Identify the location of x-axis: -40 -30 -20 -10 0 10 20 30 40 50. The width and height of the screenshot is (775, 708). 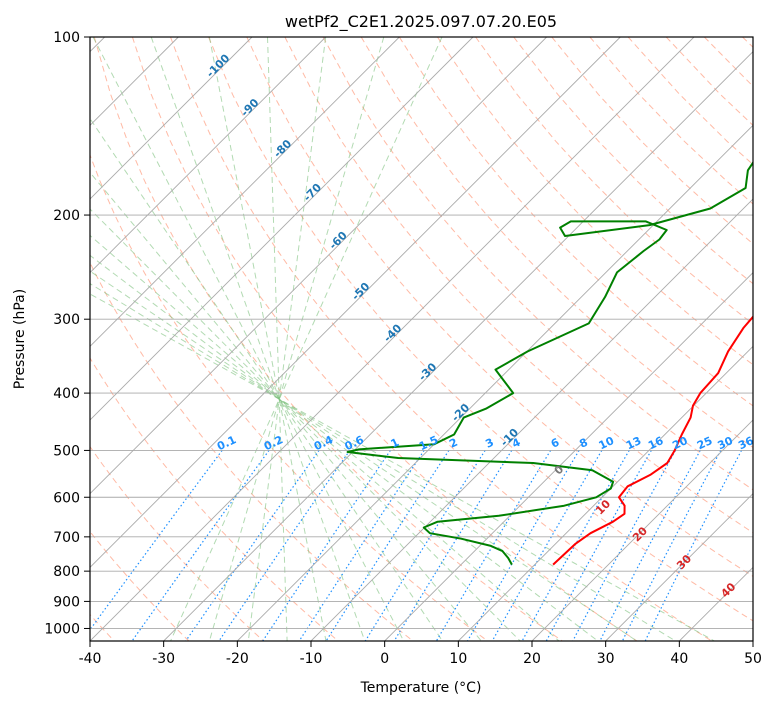
(420, 654).